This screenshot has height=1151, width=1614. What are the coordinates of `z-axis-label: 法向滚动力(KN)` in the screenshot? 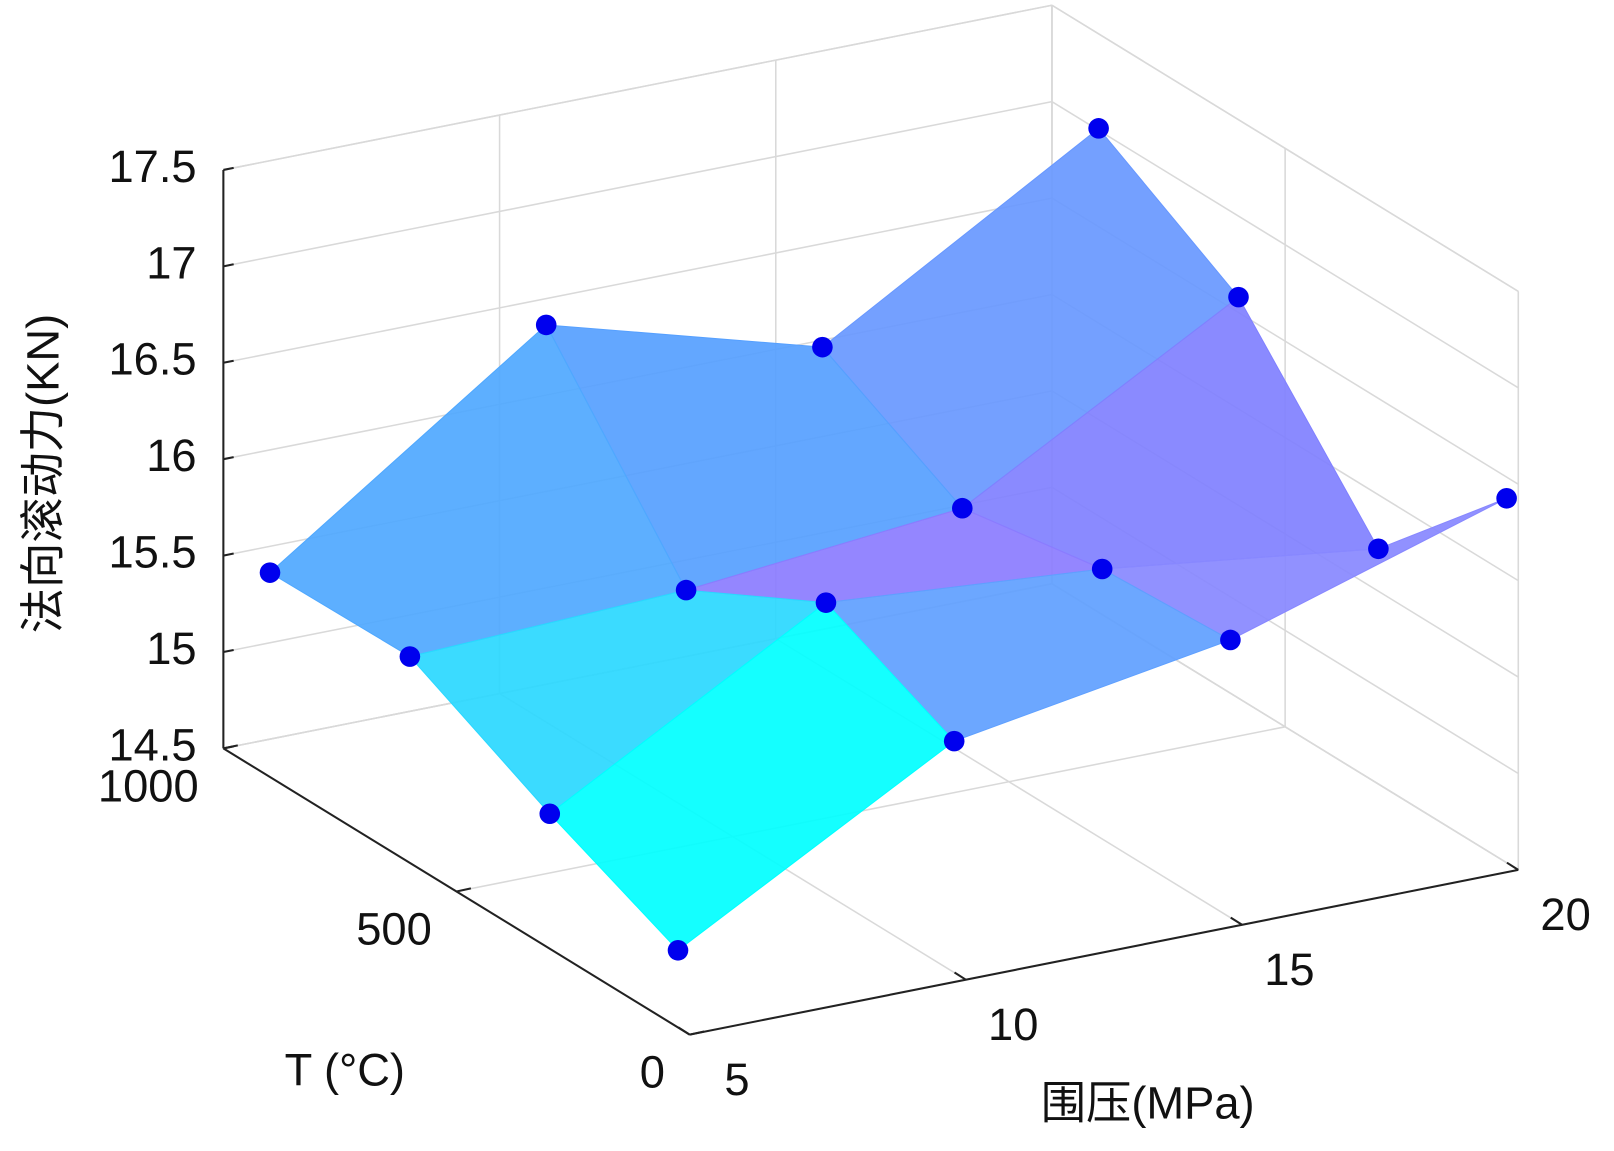 It's located at (42, 473).